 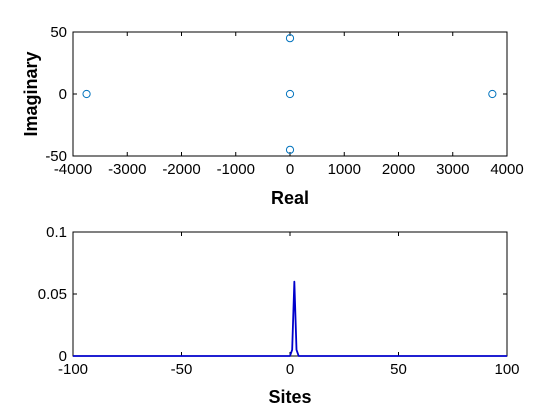 I want to click on x-tick-label: -4000, so click(x=73, y=169).